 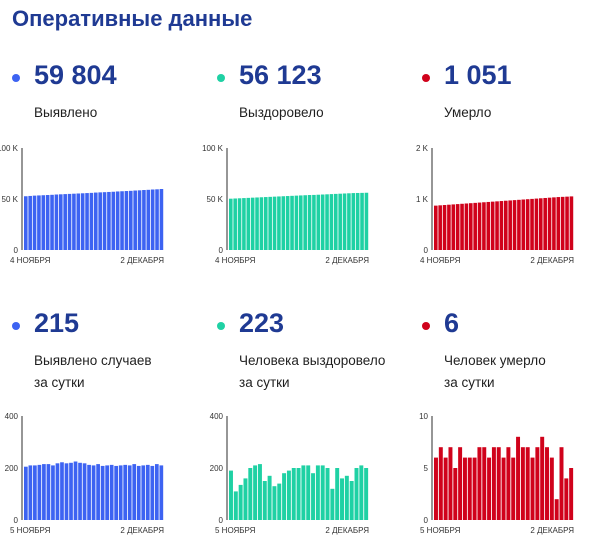 I want to click on stat-label: Умерло, so click(x=467, y=113).